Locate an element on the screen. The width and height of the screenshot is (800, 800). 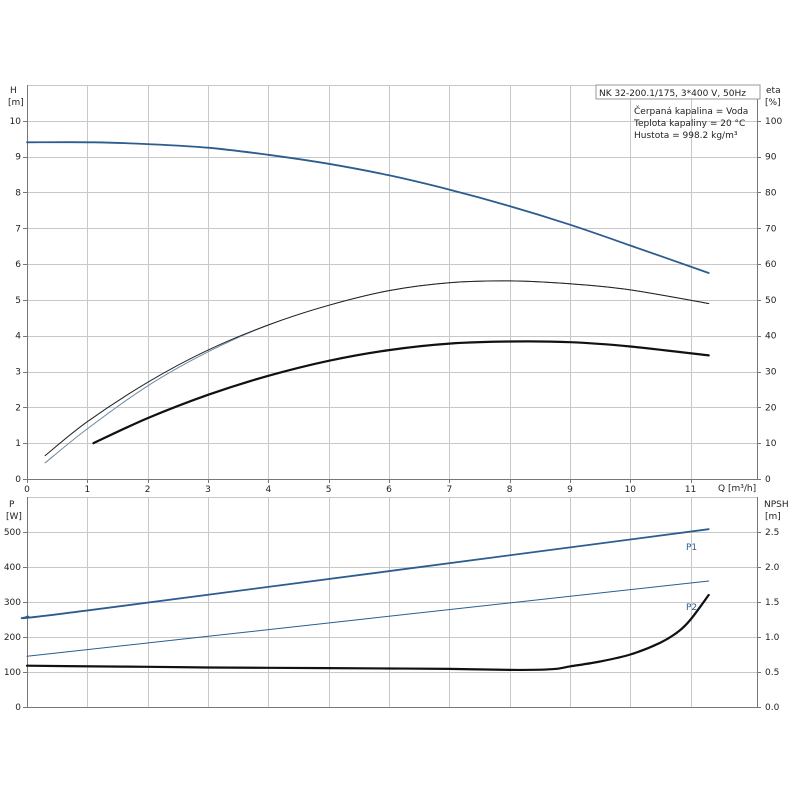
series-label-p2: P2 is located at coordinates (691, 608).